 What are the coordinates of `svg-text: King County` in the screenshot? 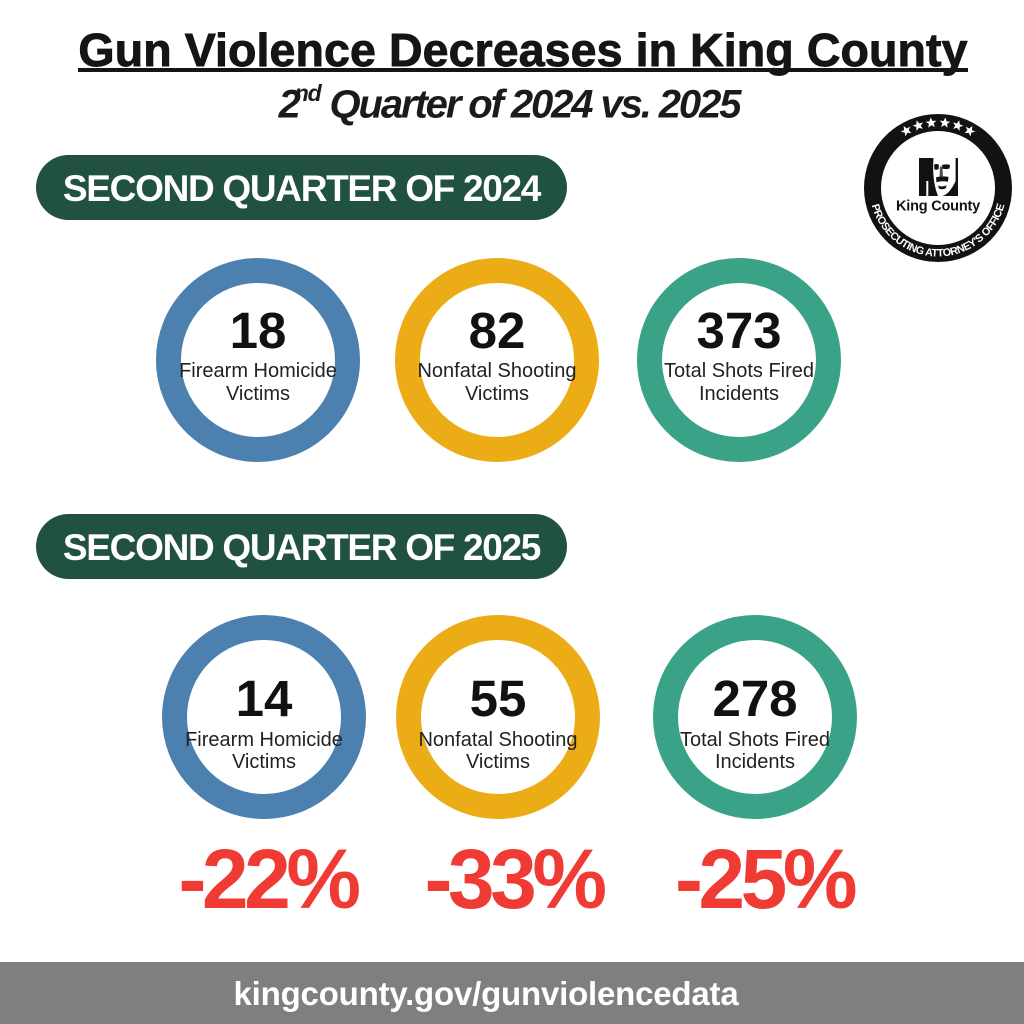 It's located at (938, 207).